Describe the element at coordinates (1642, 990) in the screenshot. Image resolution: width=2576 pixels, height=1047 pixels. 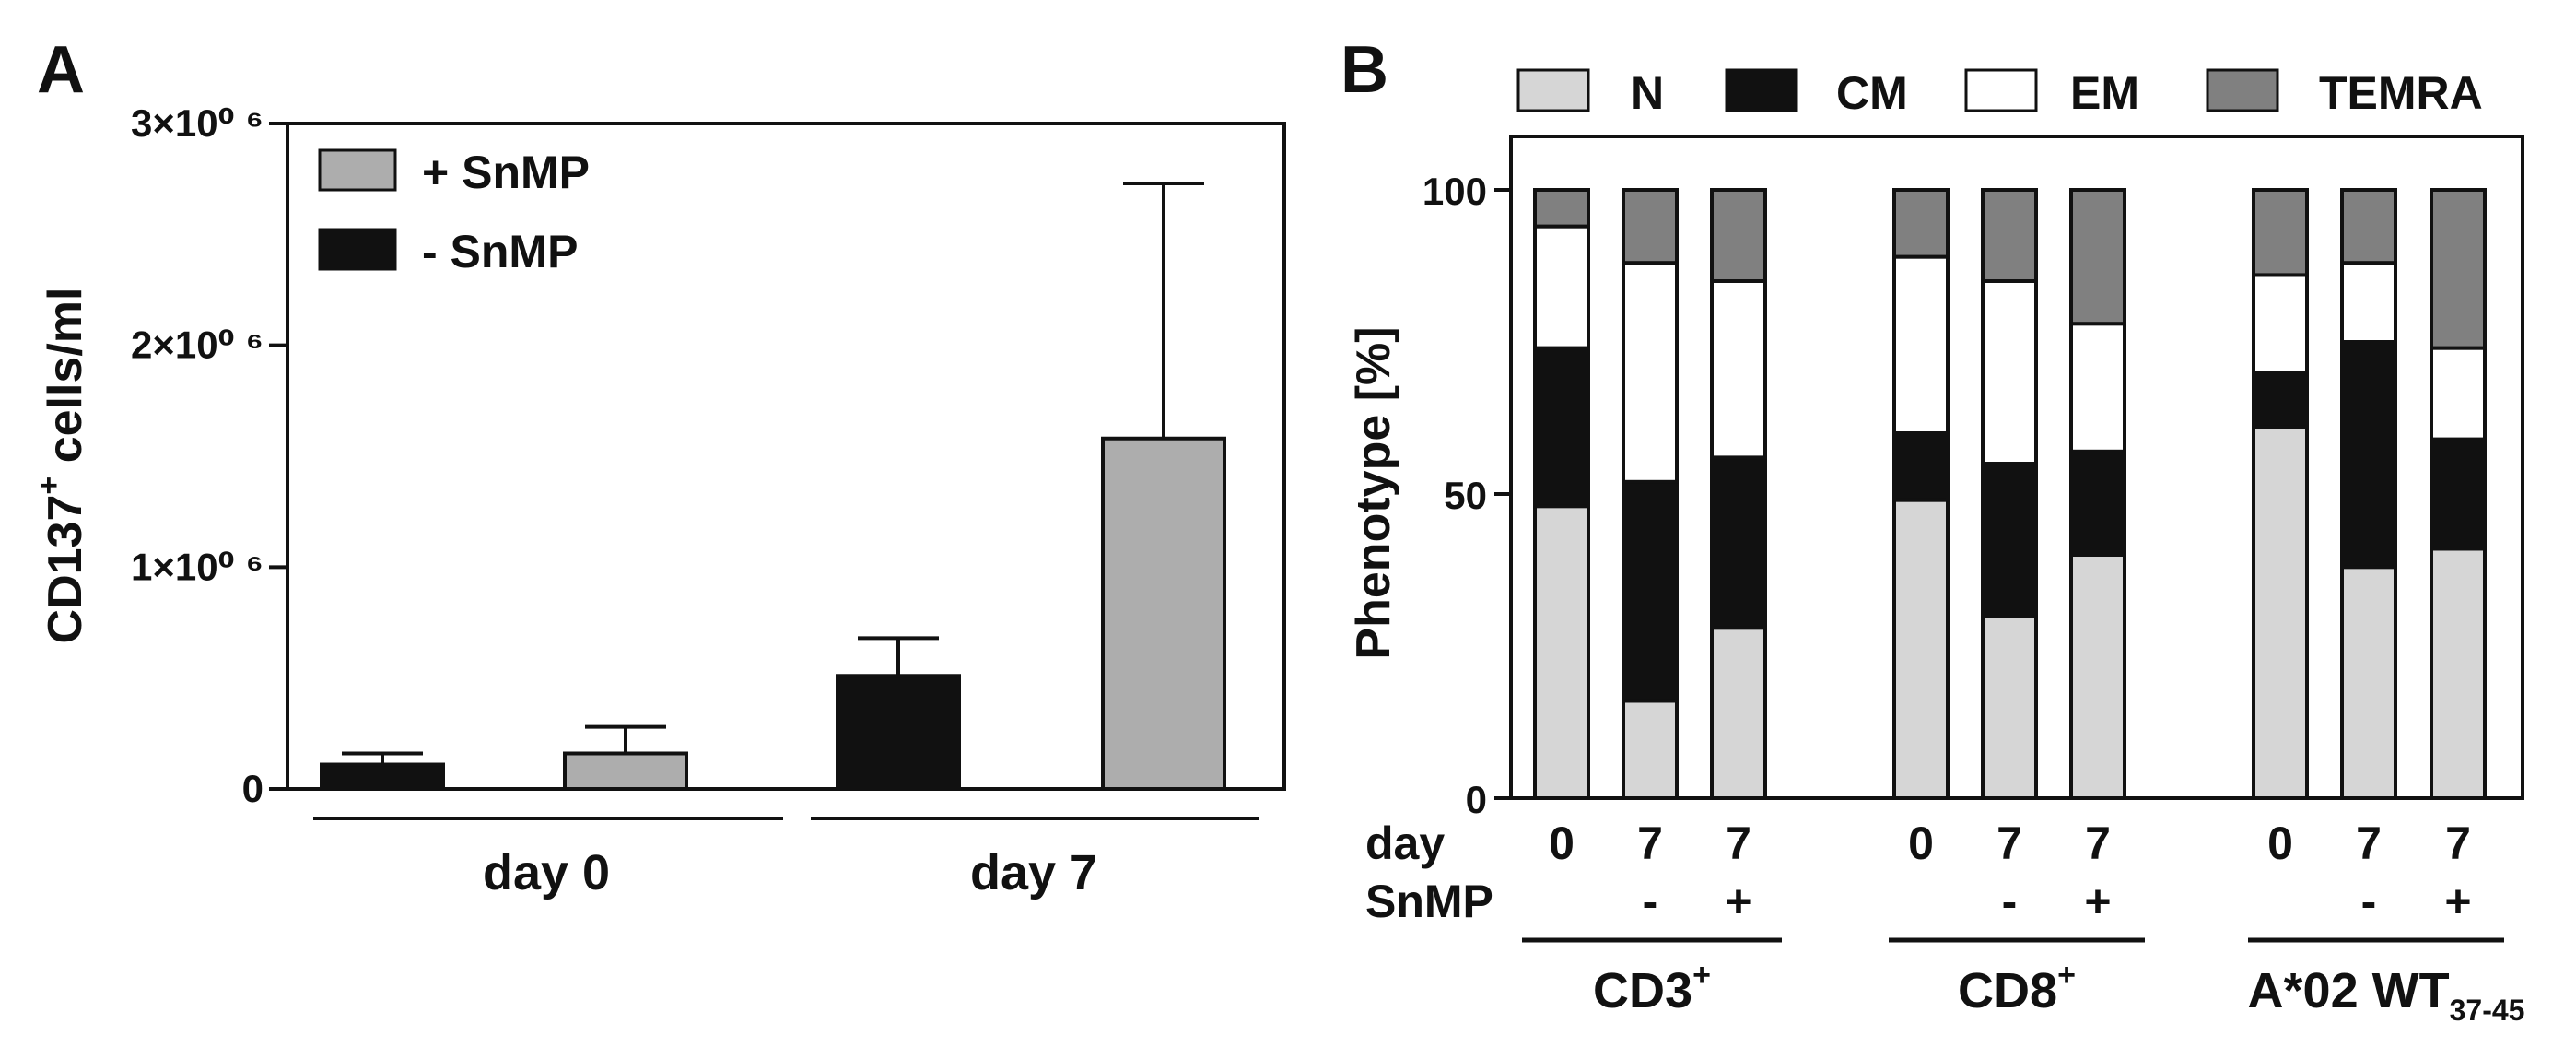
I see `panel-b-group-label-cd3-main: CD3` at that location.